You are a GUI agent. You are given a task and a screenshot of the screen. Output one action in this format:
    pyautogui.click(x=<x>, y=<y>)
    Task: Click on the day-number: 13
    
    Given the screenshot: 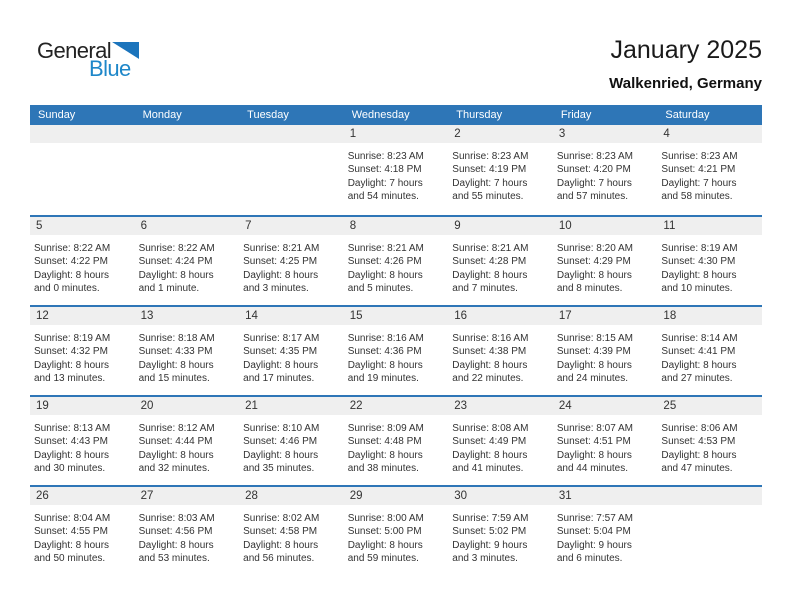 What is the action you would take?
    pyautogui.click(x=187, y=316)
    